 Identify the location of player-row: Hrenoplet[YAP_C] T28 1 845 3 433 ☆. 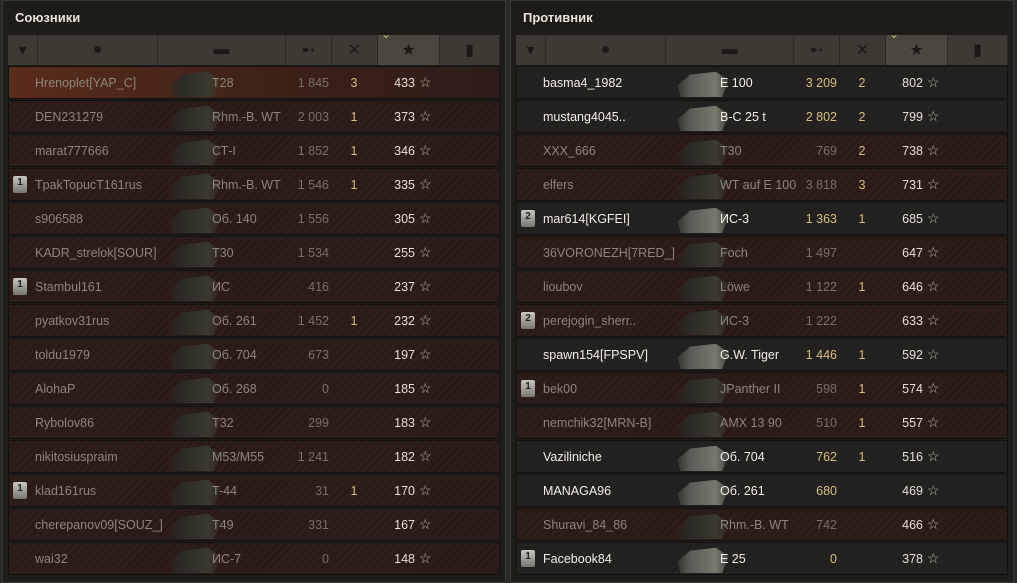
(254, 82).